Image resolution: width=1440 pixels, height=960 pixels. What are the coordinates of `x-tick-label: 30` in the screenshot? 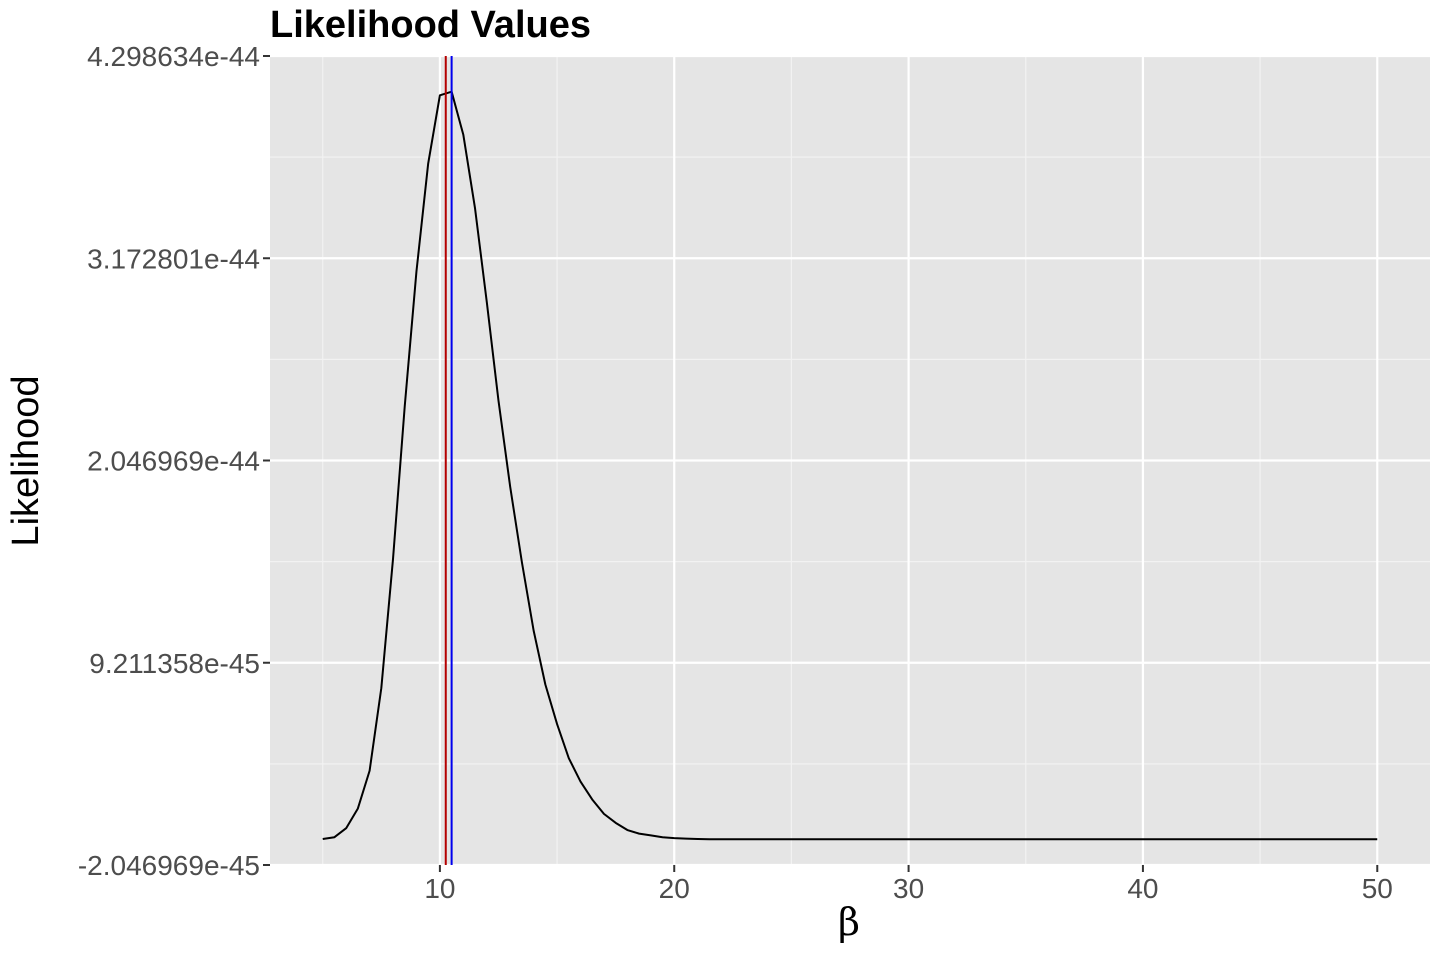 It's located at (908, 888).